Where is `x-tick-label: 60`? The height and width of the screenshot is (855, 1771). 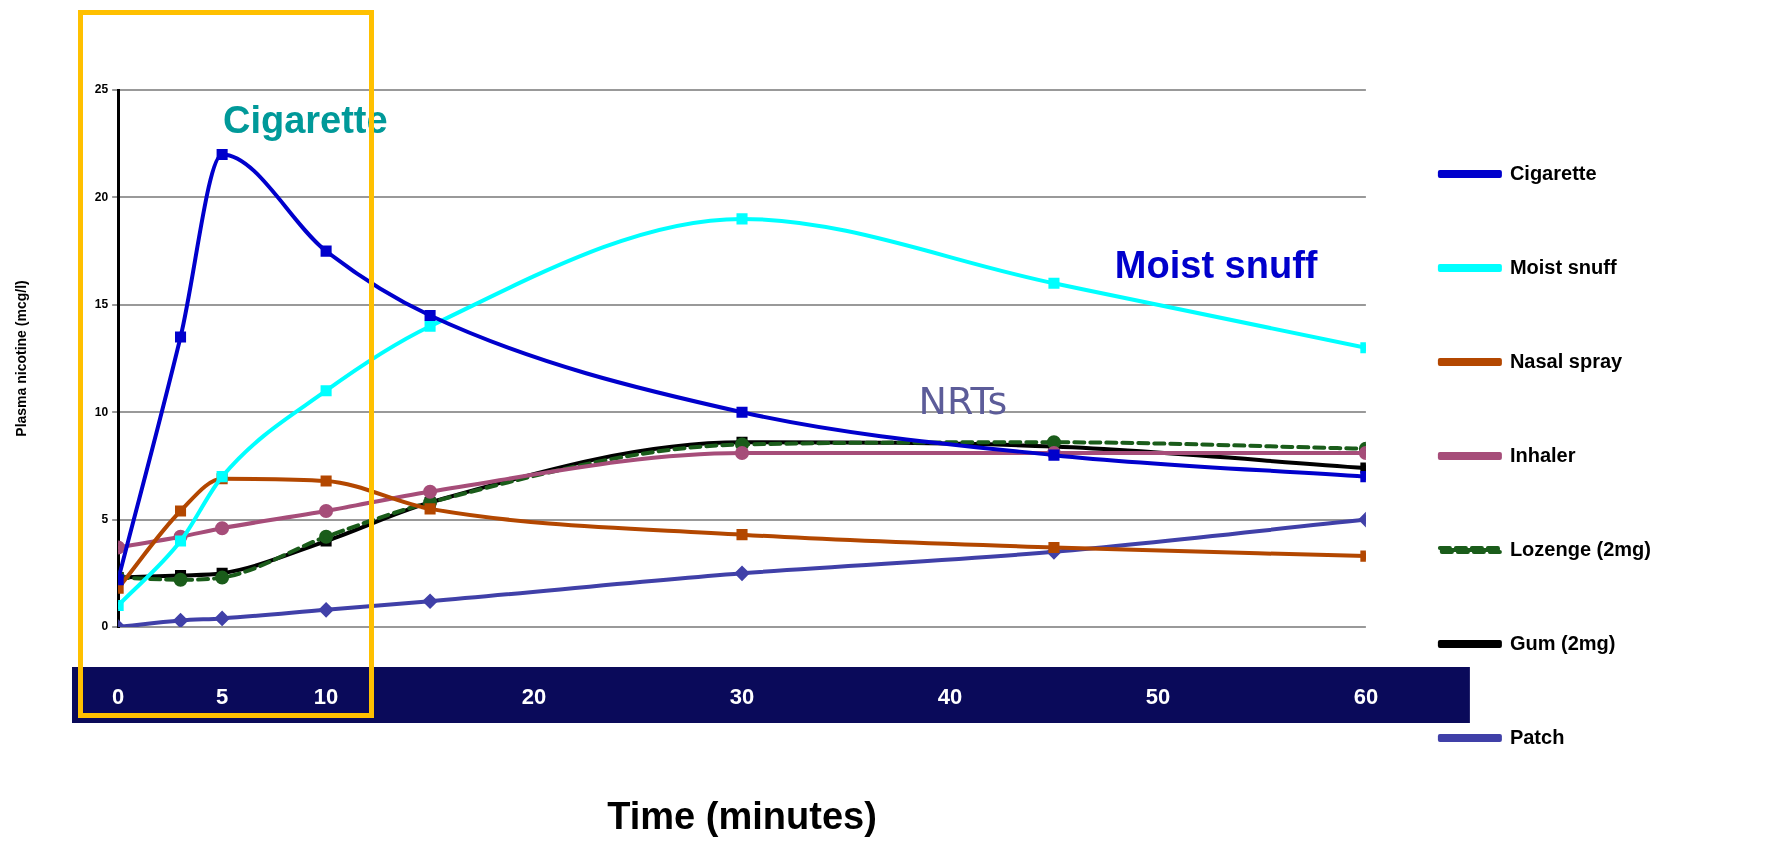 x-tick-label: 60 is located at coordinates (1366, 697).